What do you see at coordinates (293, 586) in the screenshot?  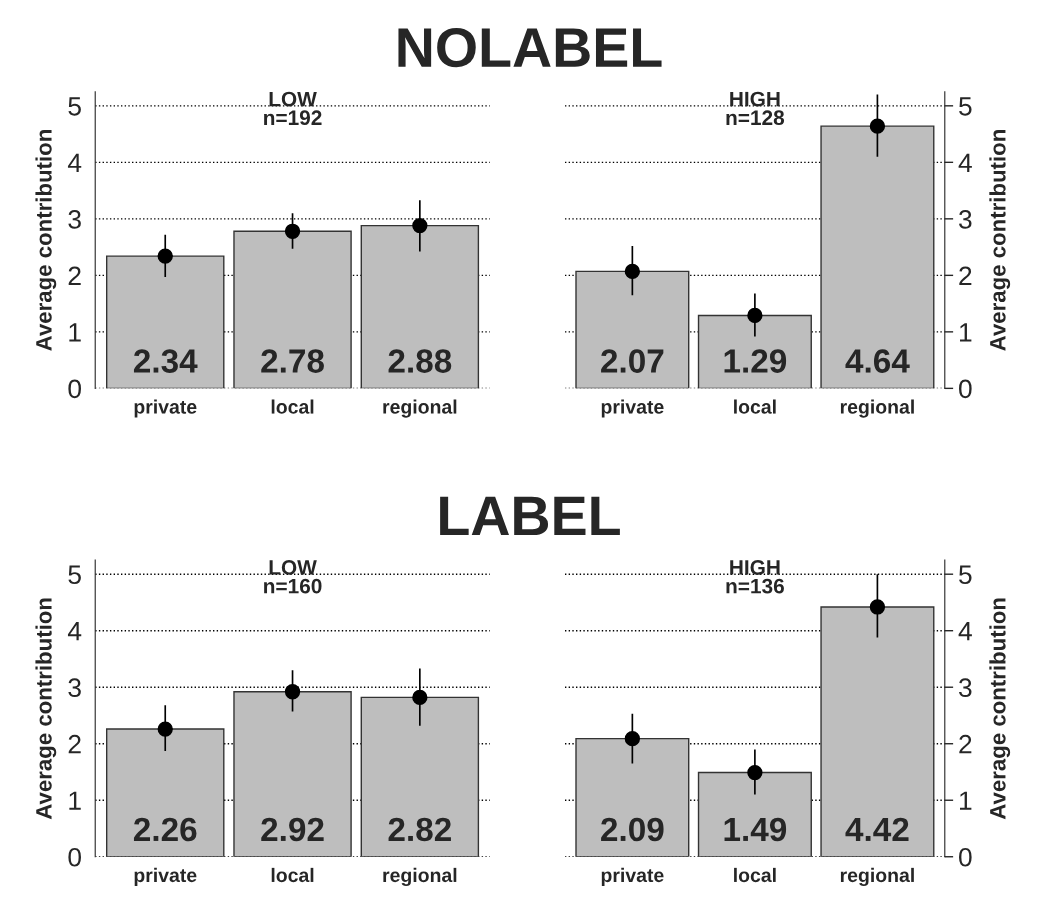 I see `text: n=160` at bounding box center [293, 586].